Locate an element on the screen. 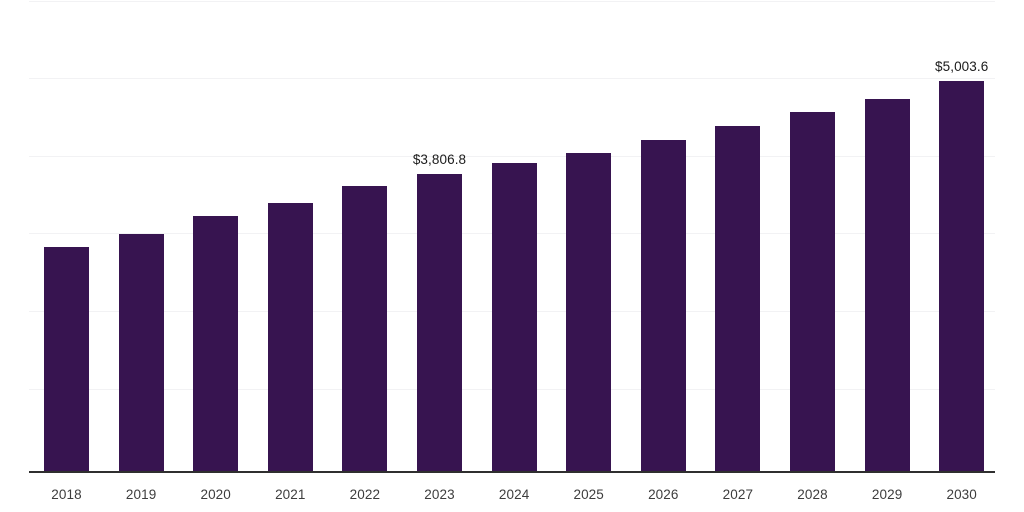 Image resolution: width=1024 pixels, height=512 pixels. bar-2022 is located at coordinates (365, 328).